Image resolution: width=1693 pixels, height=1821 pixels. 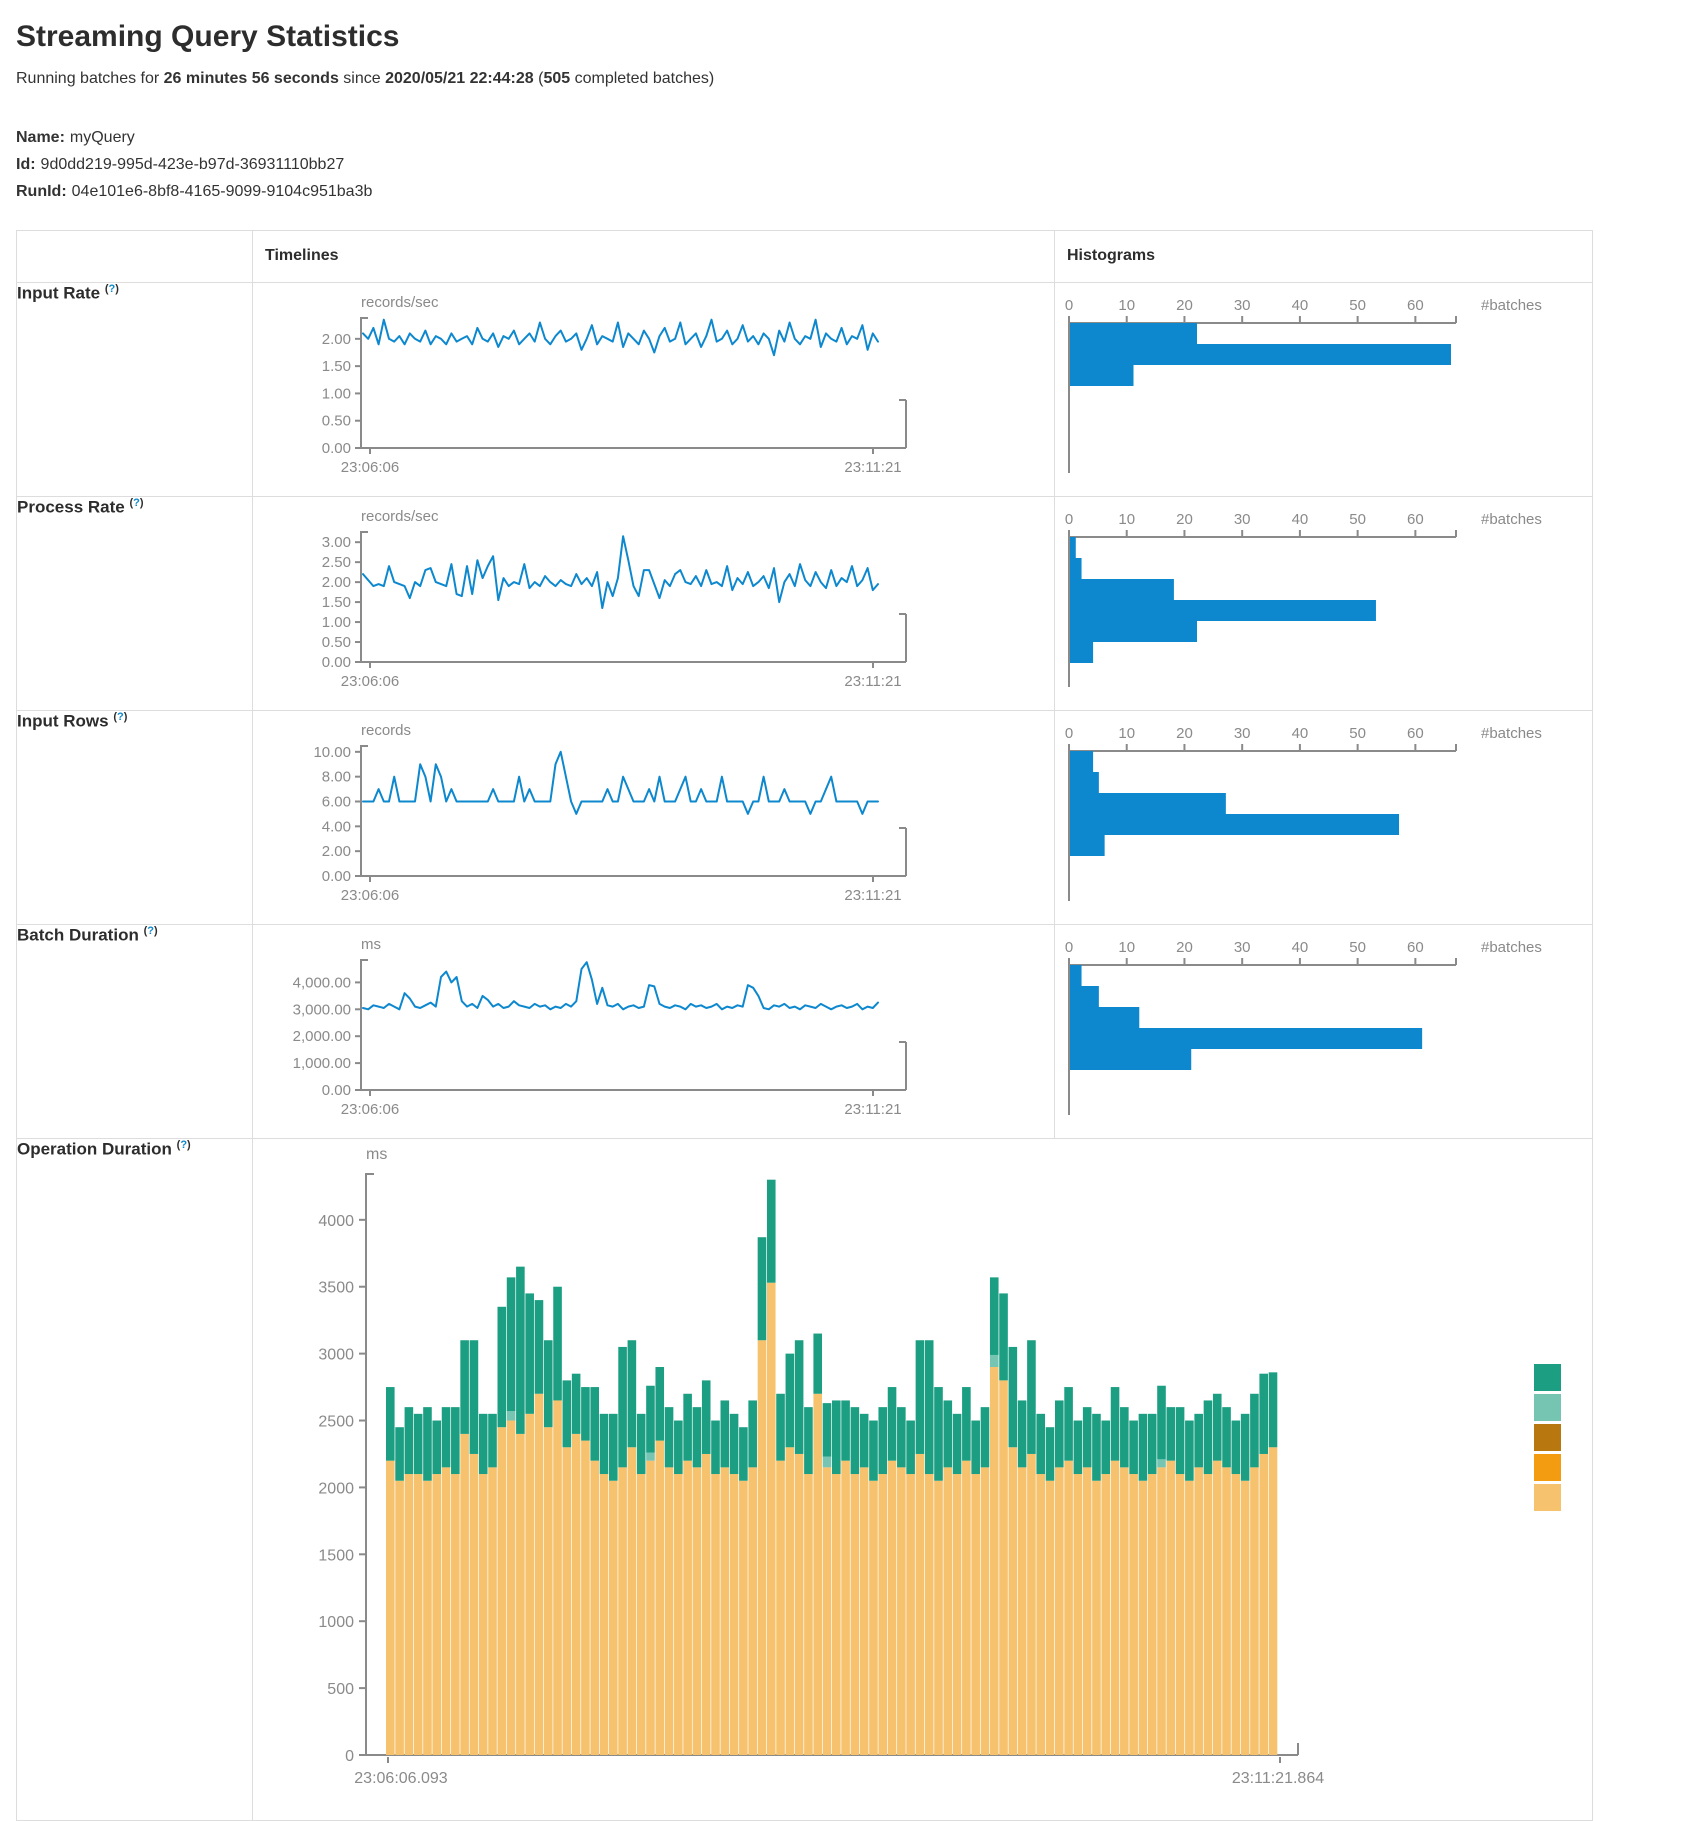 What do you see at coordinates (854, 164) in the screenshot?
I see `query-id-line: Id: 9d0dd219-995d-423e-b97d-36931110bb27` at bounding box center [854, 164].